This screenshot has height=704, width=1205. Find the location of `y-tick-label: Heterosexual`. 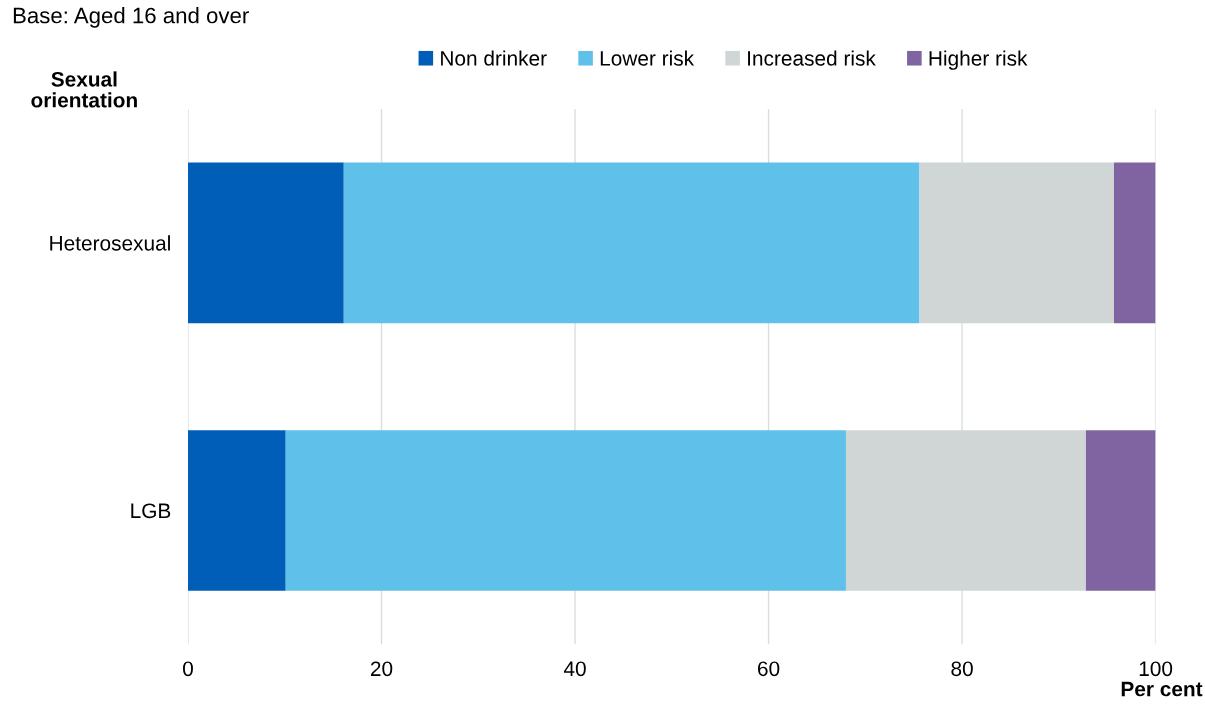

y-tick-label: Heterosexual is located at coordinates (110, 243).